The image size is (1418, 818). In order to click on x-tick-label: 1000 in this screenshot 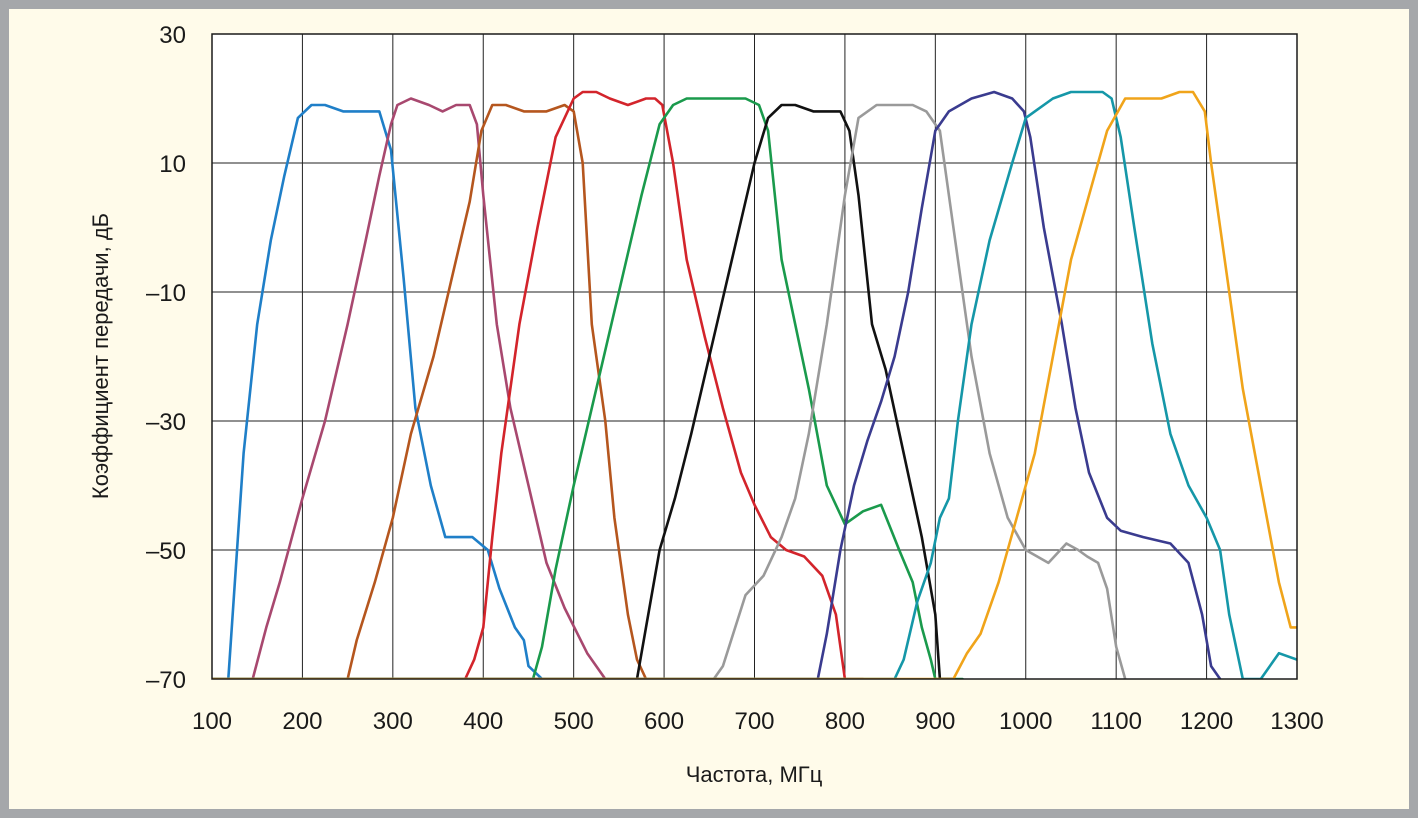, I will do `click(1025, 721)`.